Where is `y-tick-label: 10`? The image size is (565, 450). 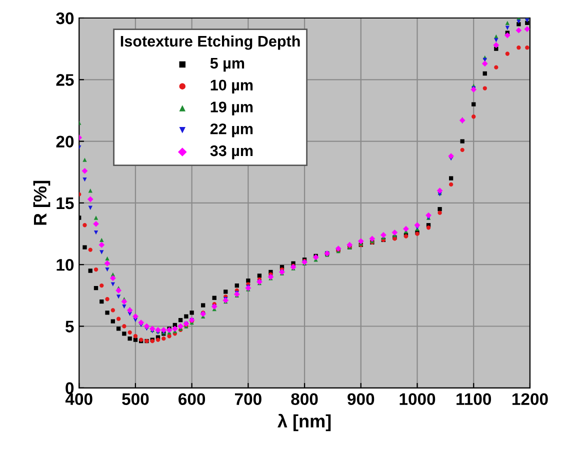 y-tick-label: 10 is located at coordinates (65, 265).